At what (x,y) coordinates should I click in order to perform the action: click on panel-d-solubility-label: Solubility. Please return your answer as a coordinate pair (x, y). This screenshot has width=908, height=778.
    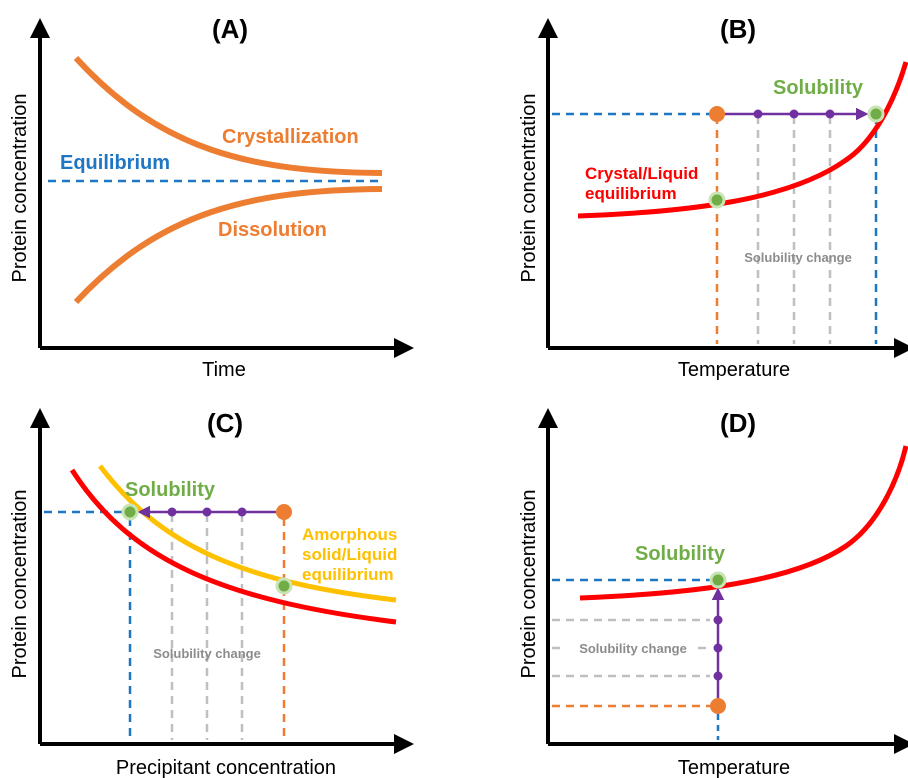
    Looking at the image, I should click on (680, 554).